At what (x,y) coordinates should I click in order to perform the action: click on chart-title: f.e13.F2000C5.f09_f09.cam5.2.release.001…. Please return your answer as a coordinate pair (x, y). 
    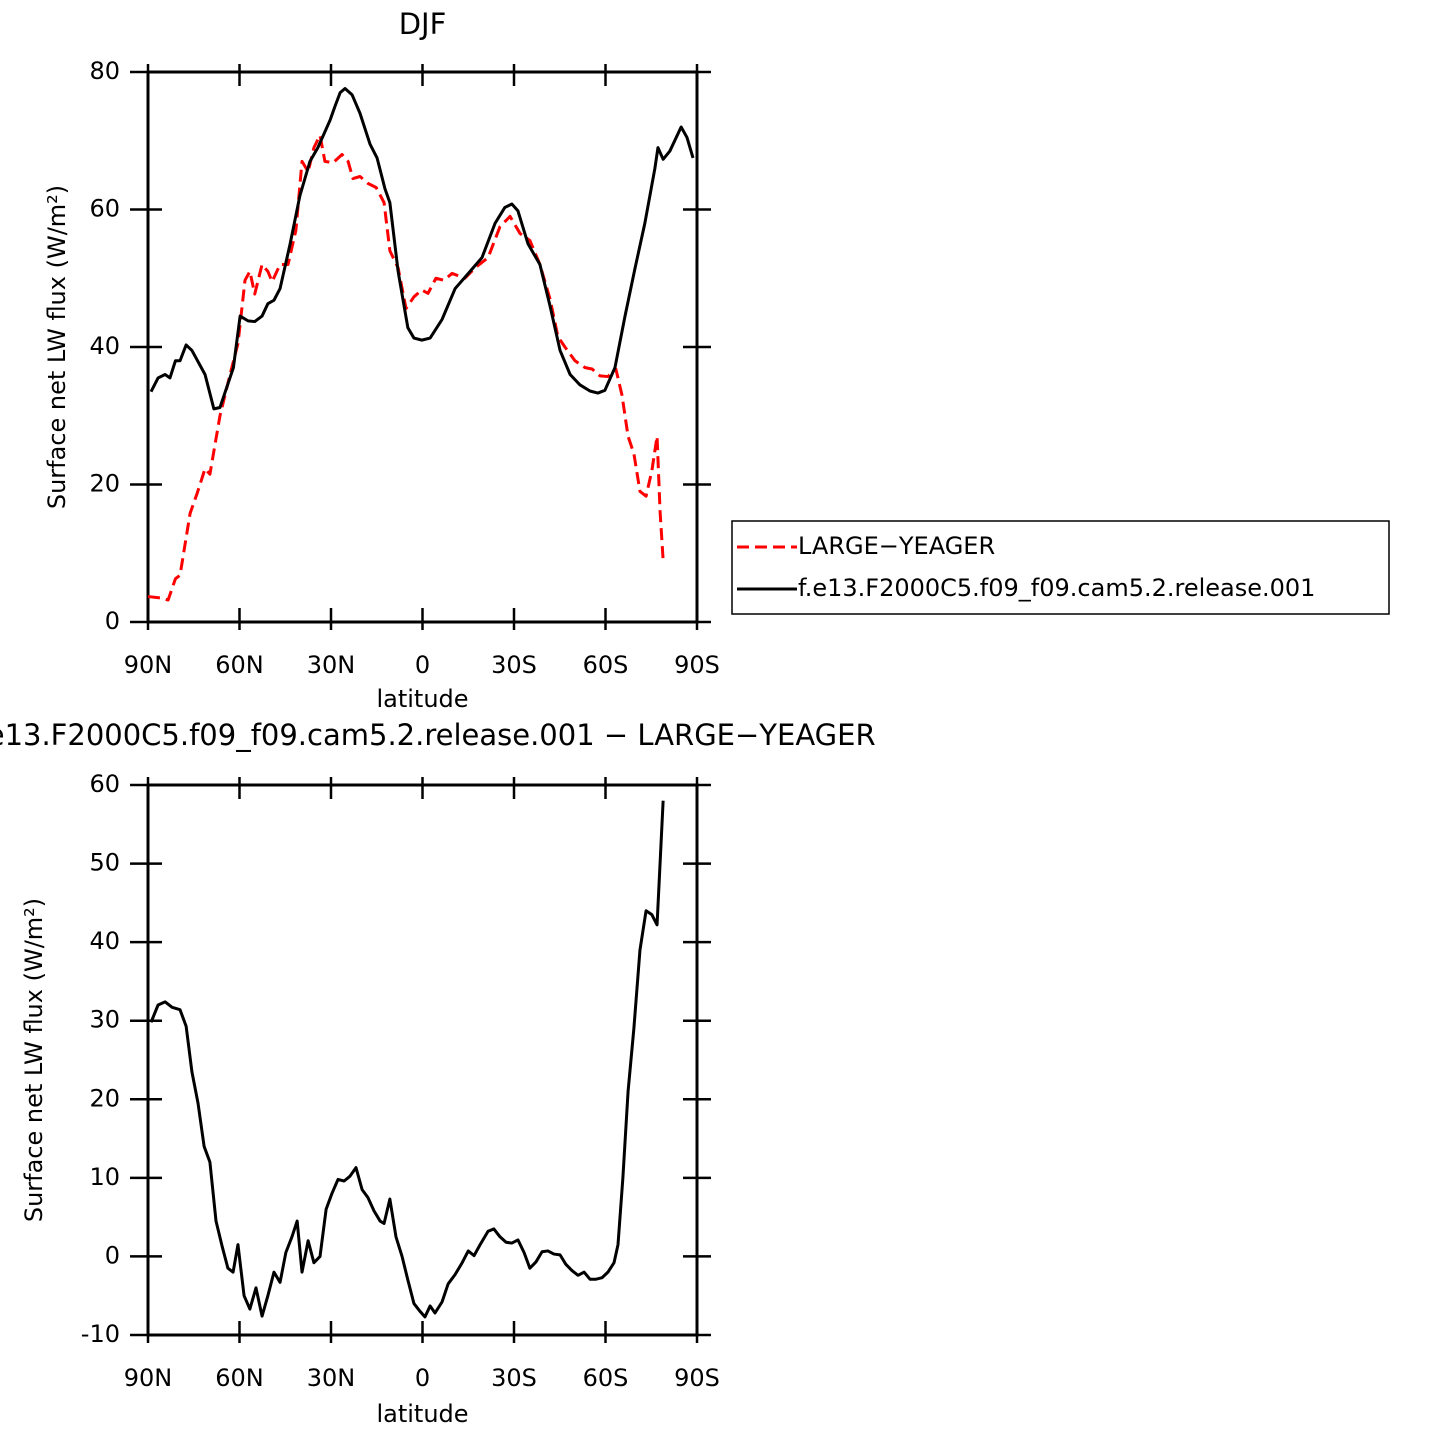
    Looking at the image, I should click on (438, 735).